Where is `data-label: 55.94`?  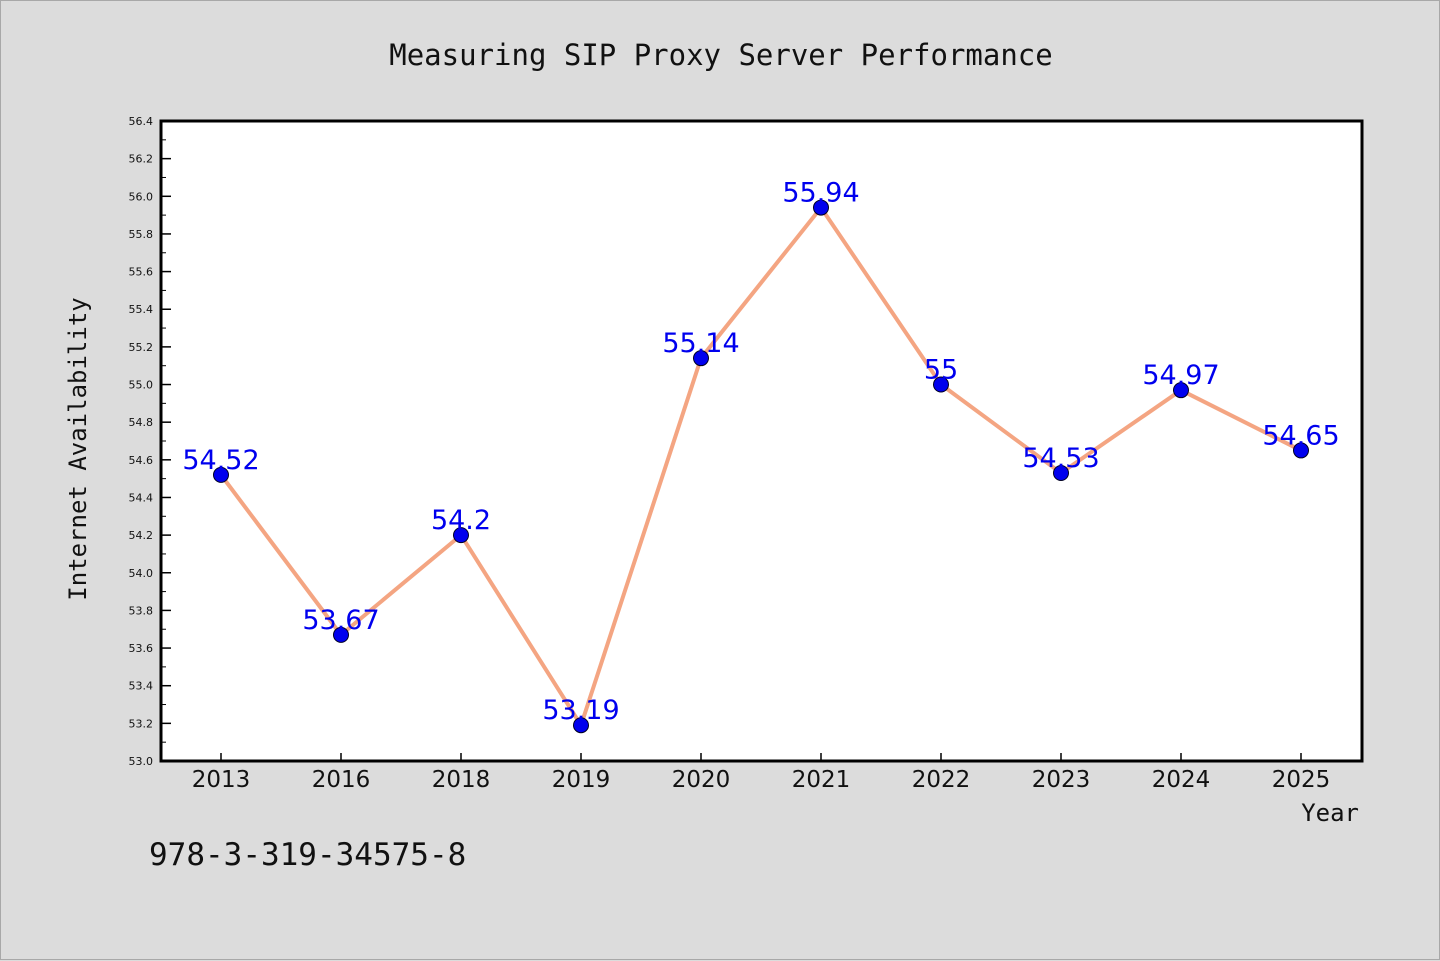 data-label: 55.94 is located at coordinates (820, 193).